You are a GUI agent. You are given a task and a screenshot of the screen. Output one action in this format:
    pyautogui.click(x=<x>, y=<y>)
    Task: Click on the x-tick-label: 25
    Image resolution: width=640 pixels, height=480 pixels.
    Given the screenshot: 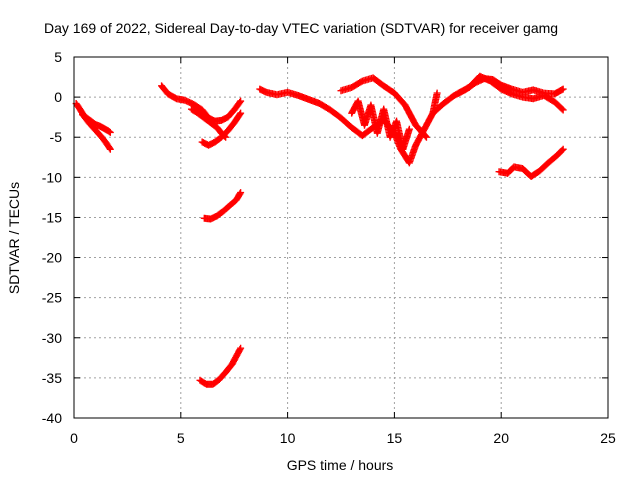 What is the action you would take?
    pyautogui.click(x=608, y=438)
    